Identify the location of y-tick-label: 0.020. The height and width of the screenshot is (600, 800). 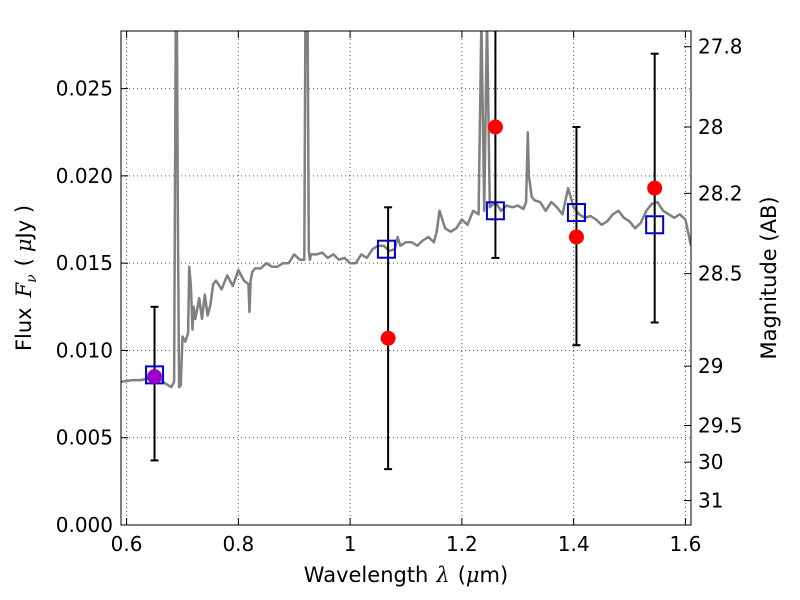
(84, 176).